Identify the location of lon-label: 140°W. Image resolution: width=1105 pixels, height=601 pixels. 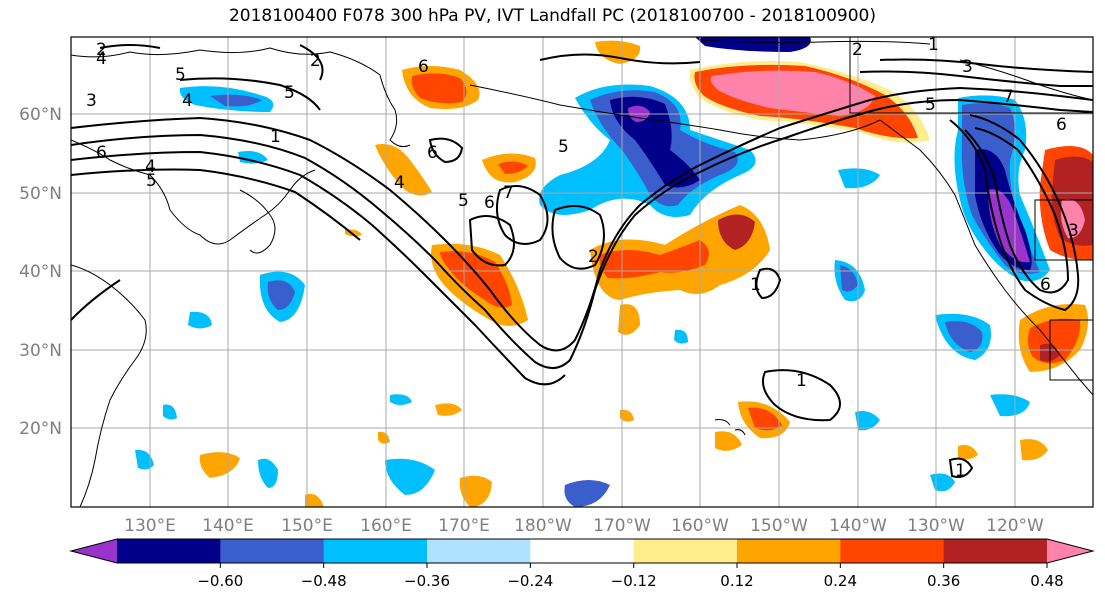
(858, 526).